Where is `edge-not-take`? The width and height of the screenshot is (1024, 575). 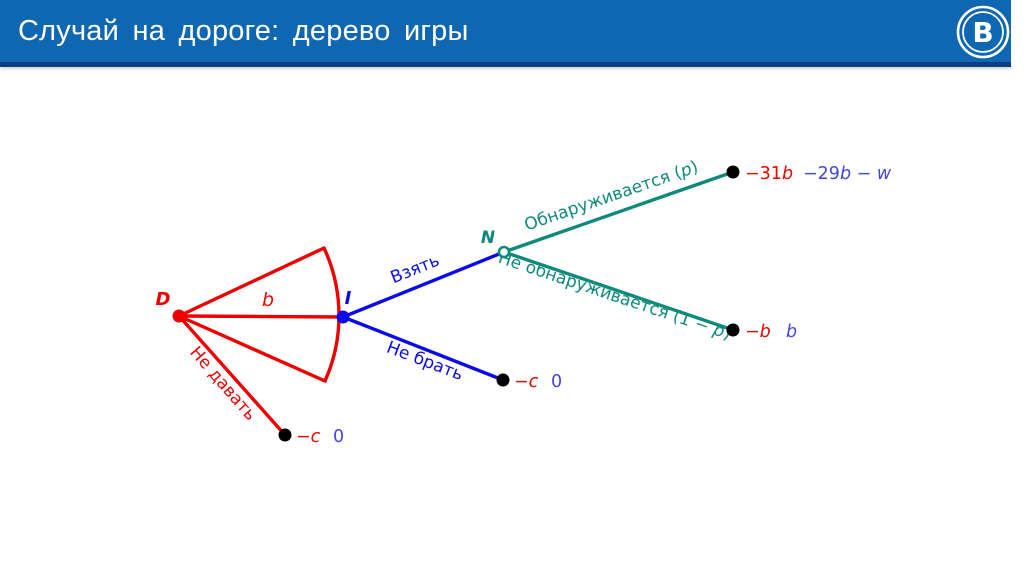
edge-not-take is located at coordinates (423, 348).